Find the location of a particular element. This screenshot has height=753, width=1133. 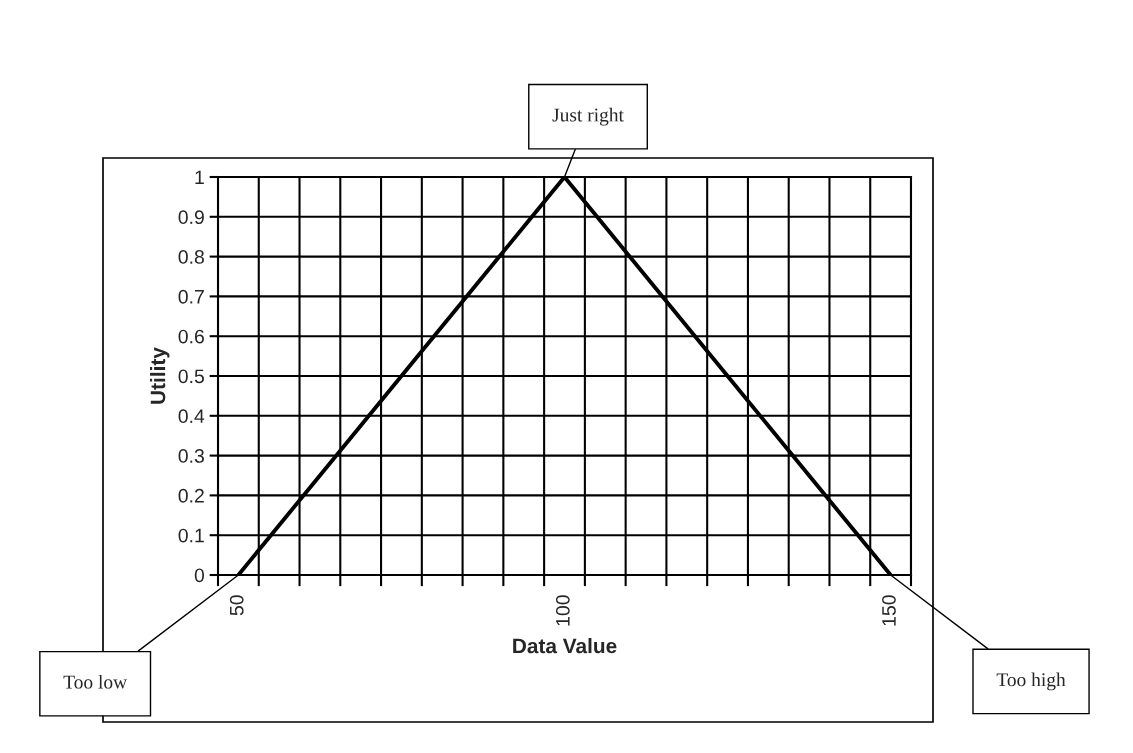

y-tick-label: 0.9 is located at coordinates (191, 217).